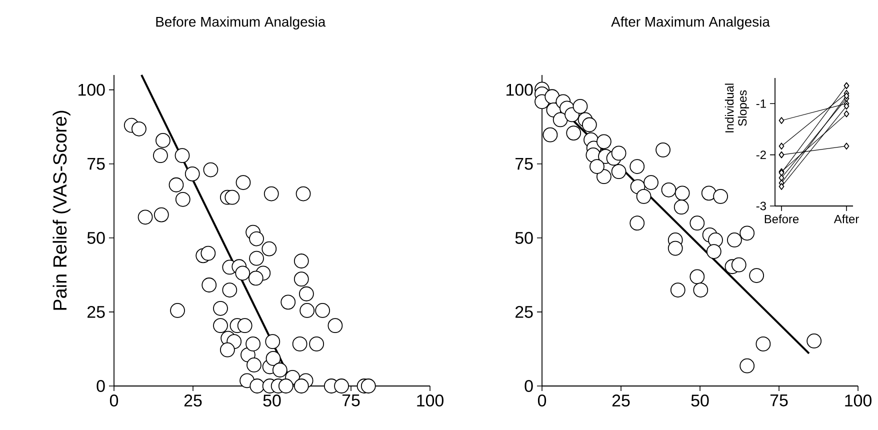 The image size is (878, 430). I want to click on y-axis-title: Pain Relief (VAS-Score), so click(61, 210).